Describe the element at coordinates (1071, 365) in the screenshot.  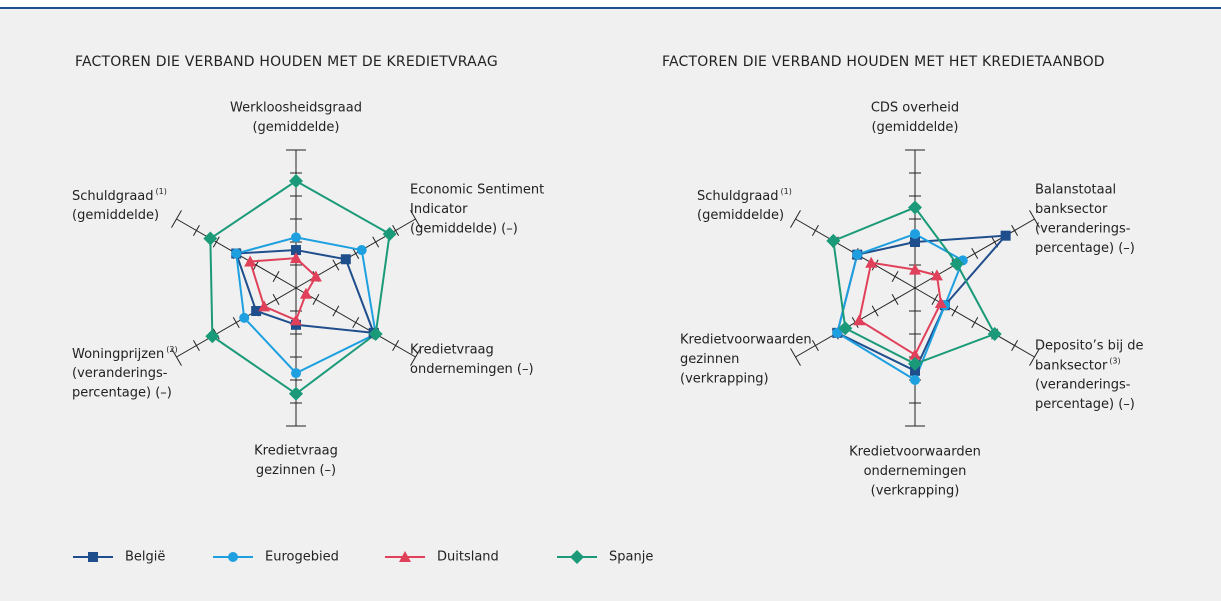
I see `axis-label-text: banksector` at that location.